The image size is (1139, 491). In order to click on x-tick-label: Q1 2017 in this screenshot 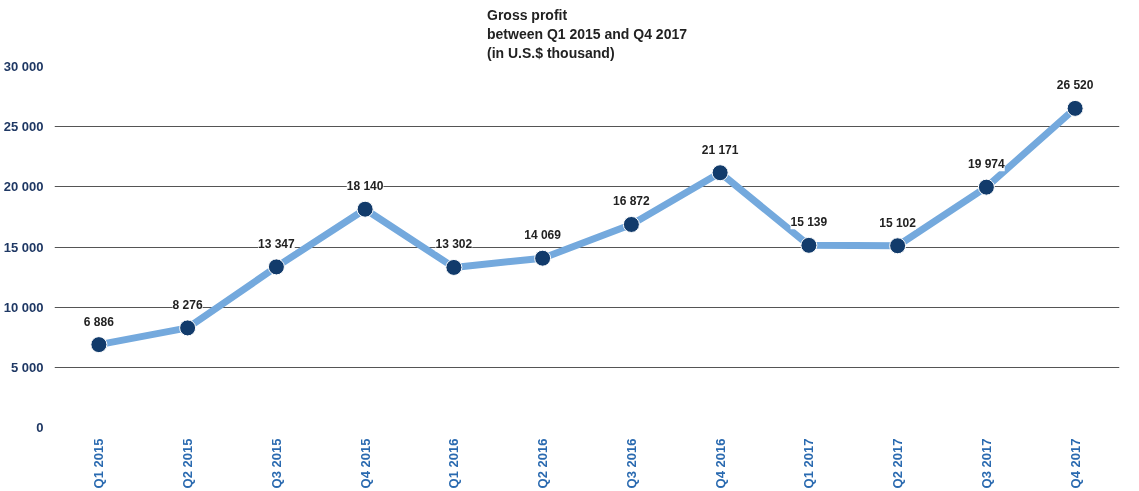, I will do `click(809, 463)`.